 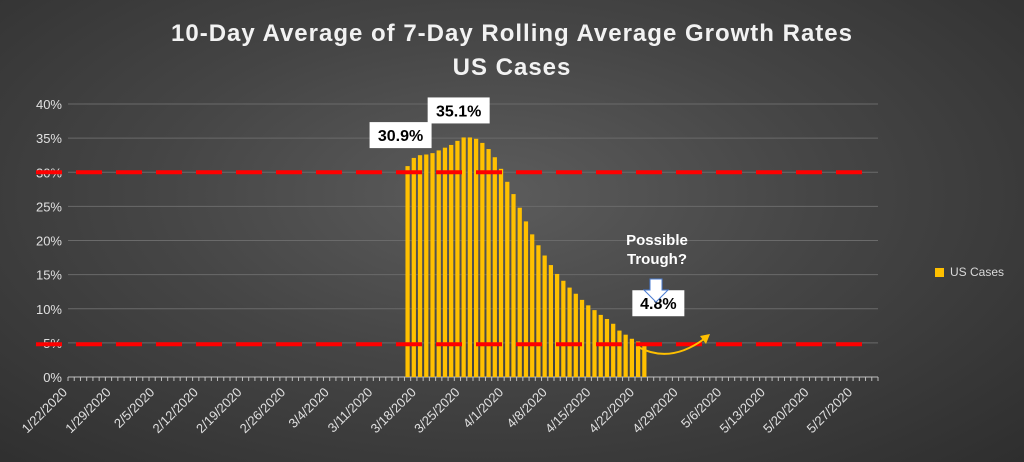 I want to click on y-tick-label: 35%, so click(x=49, y=138).